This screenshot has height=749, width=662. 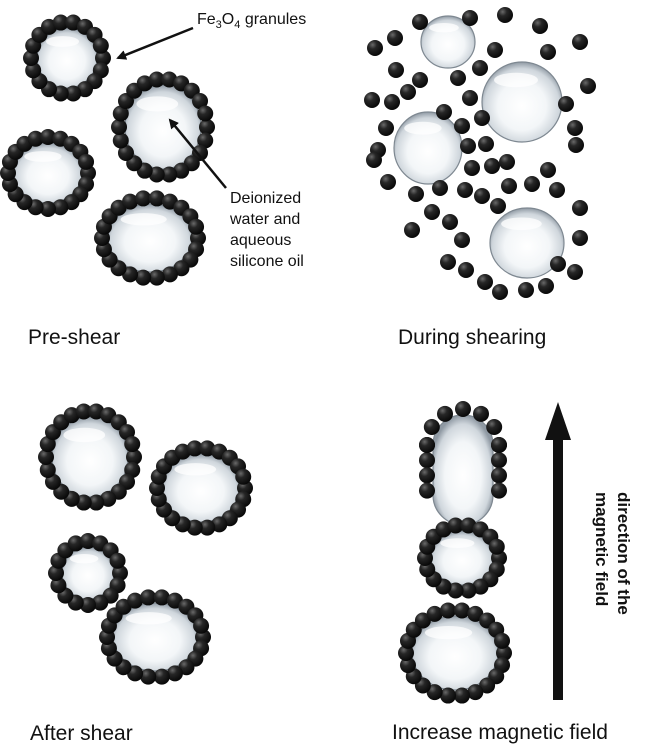 What do you see at coordinates (261, 240) in the screenshot?
I see `droplet-callout-line-3: aqueous` at bounding box center [261, 240].